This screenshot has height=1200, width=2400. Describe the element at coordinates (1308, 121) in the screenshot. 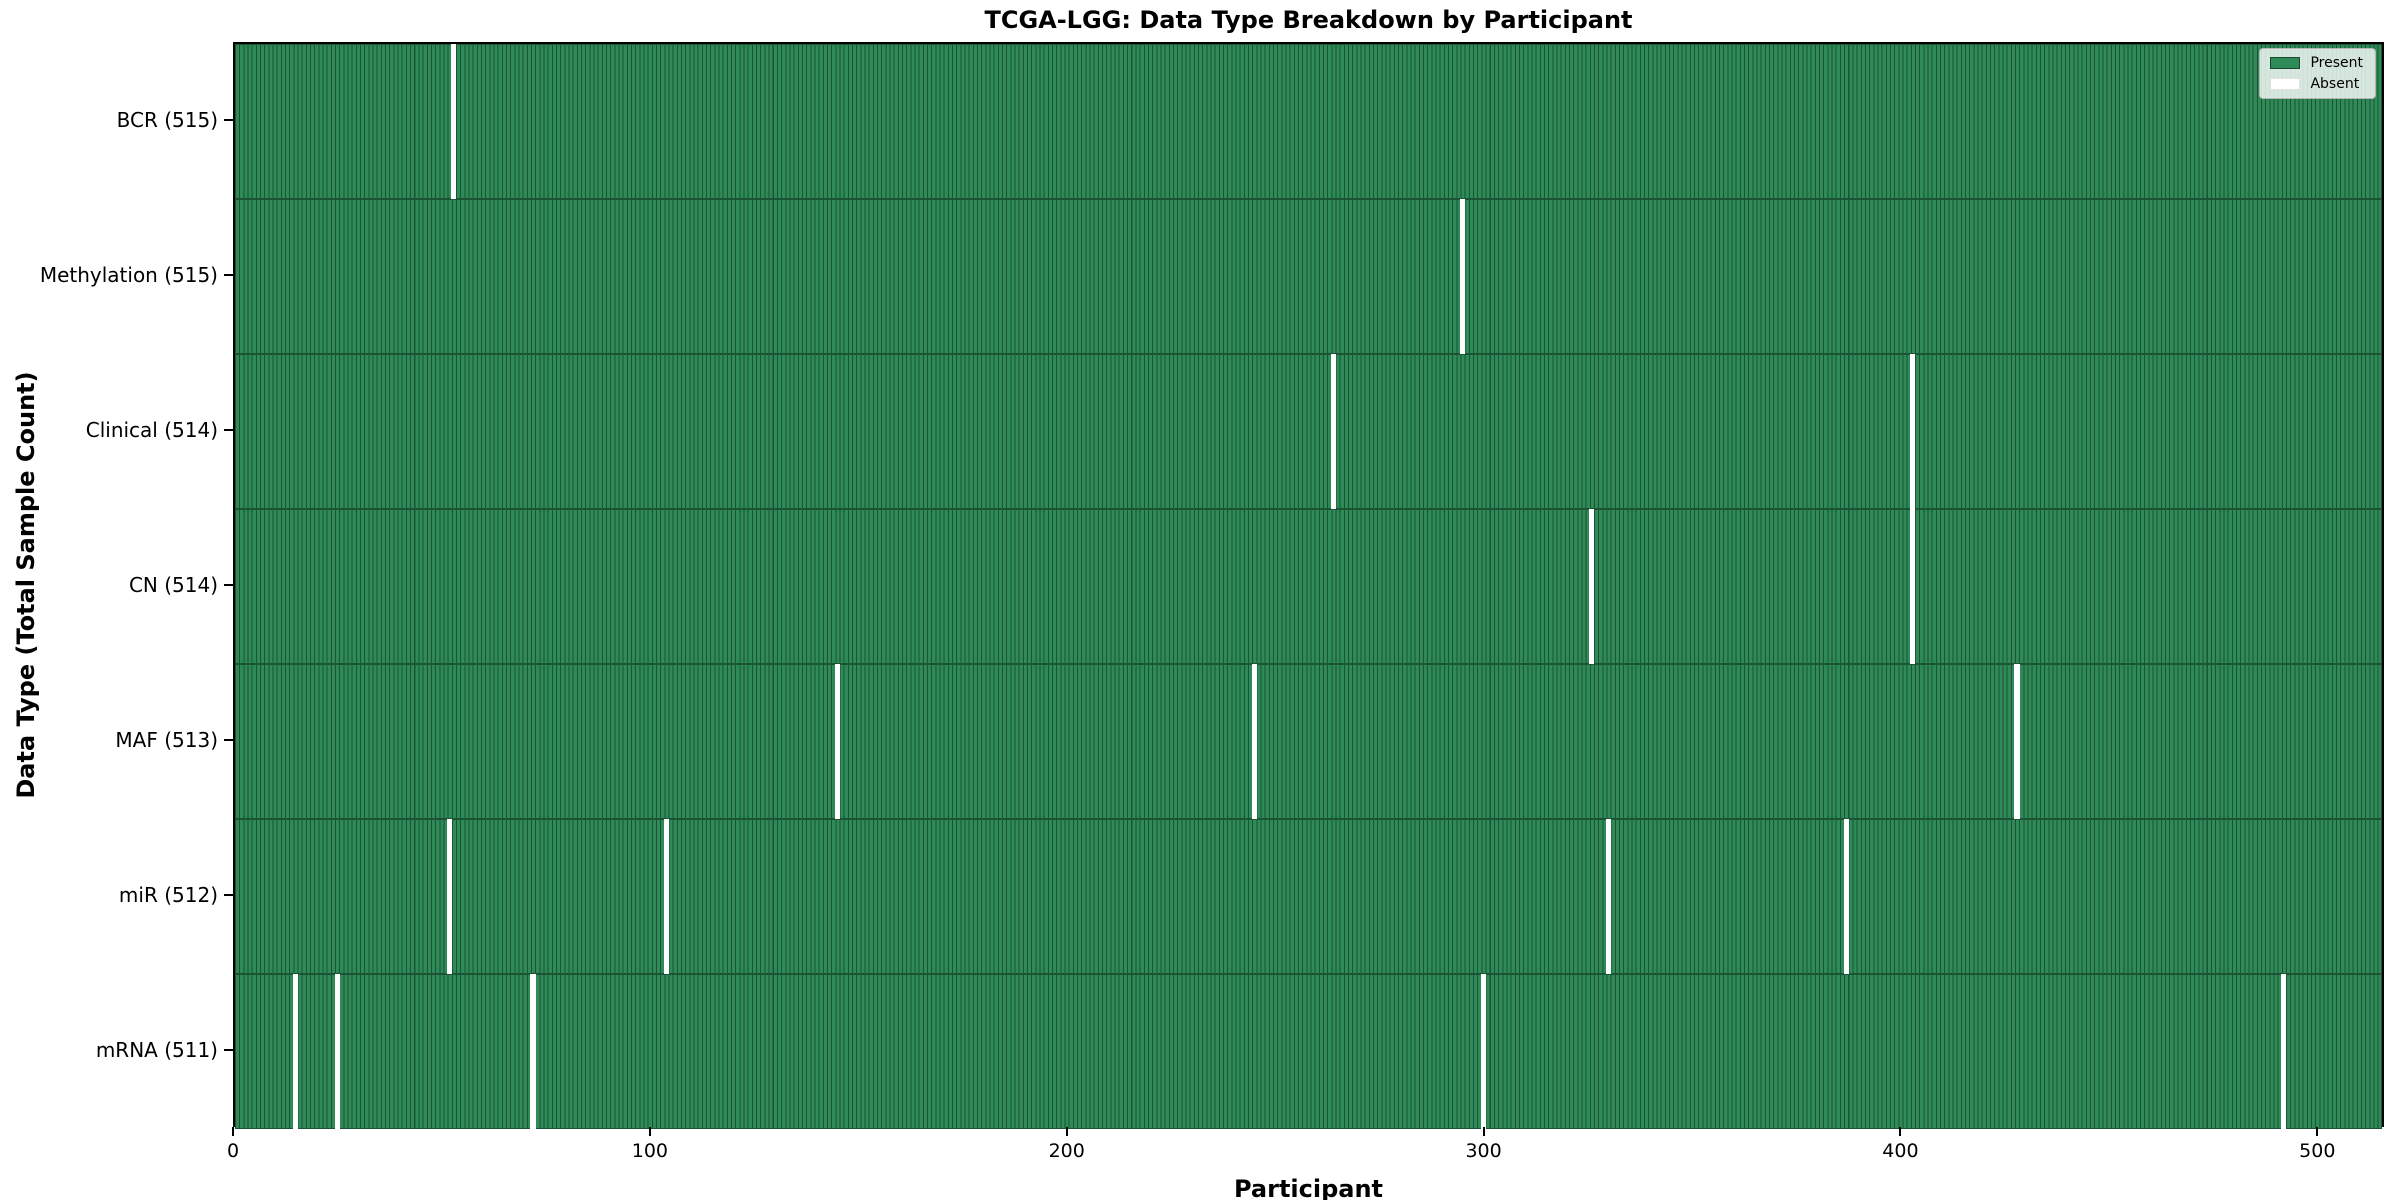

I see `row-bar-BCR` at that location.